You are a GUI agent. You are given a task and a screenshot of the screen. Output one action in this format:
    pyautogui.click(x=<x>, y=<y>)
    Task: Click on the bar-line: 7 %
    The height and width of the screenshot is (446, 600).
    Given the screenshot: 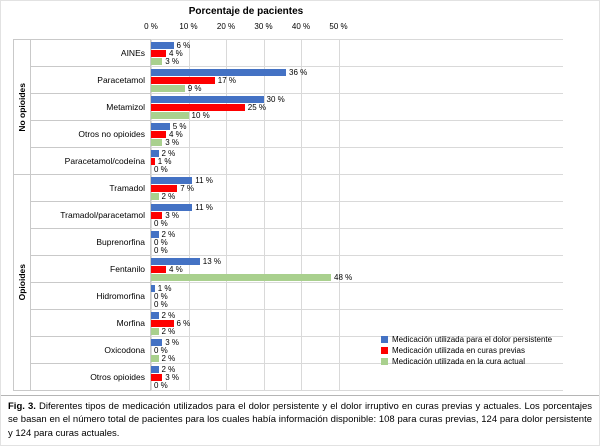 What is the action you would take?
    pyautogui.click(x=357, y=188)
    